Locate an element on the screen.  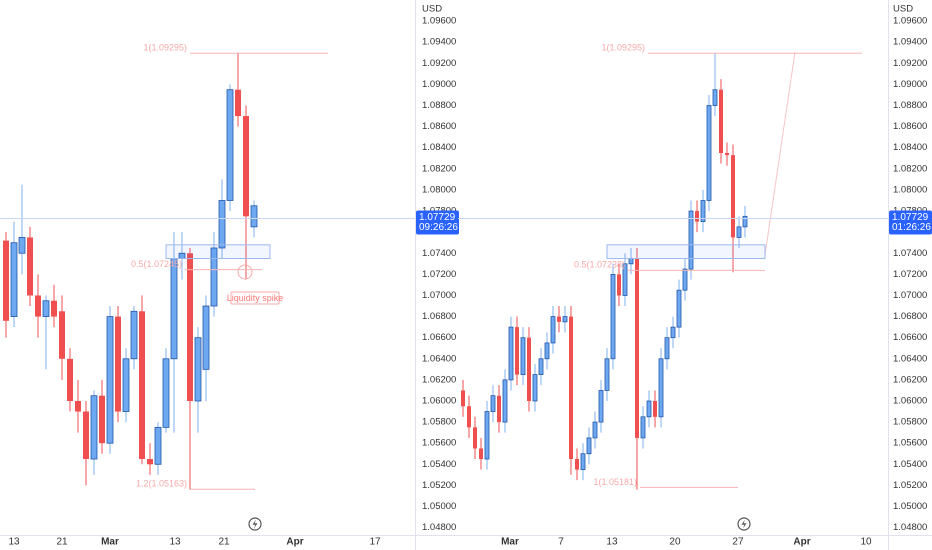
y-tick-label: 1.04800 is located at coordinates (910, 527).